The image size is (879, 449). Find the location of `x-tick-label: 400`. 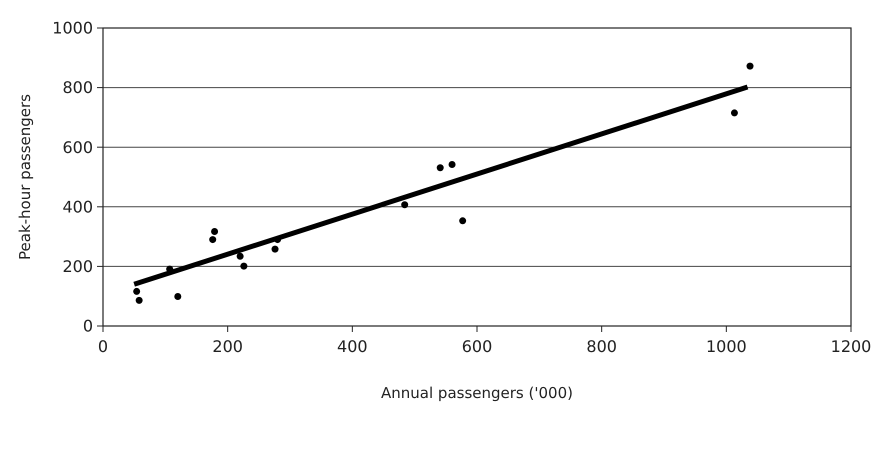

x-tick-label: 400 is located at coordinates (352, 346).